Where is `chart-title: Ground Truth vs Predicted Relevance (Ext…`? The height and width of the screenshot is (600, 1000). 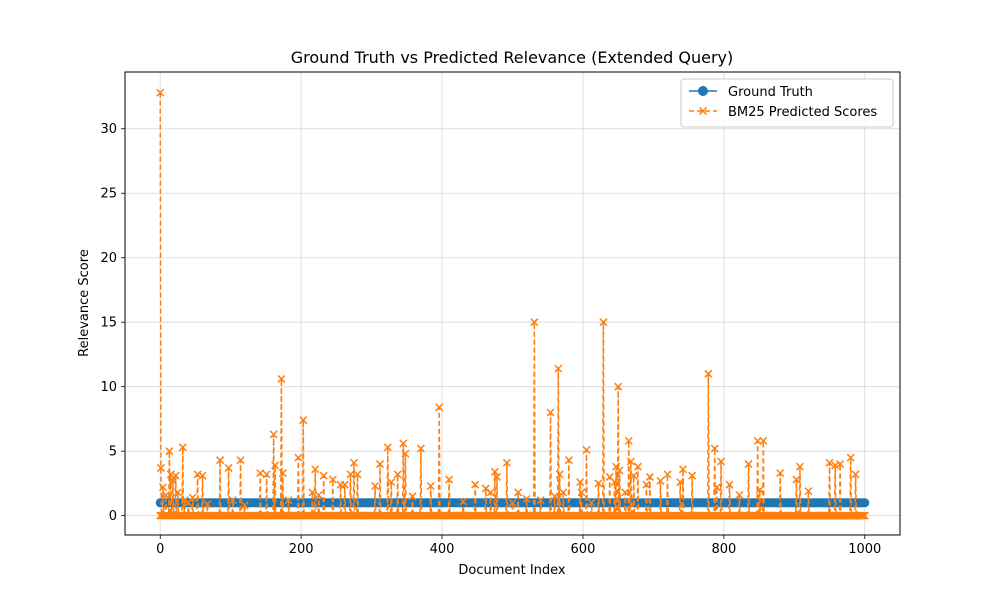
chart-title: Ground Truth vs Predicted Relevance (Ext… is located at coordinates (512, 57).